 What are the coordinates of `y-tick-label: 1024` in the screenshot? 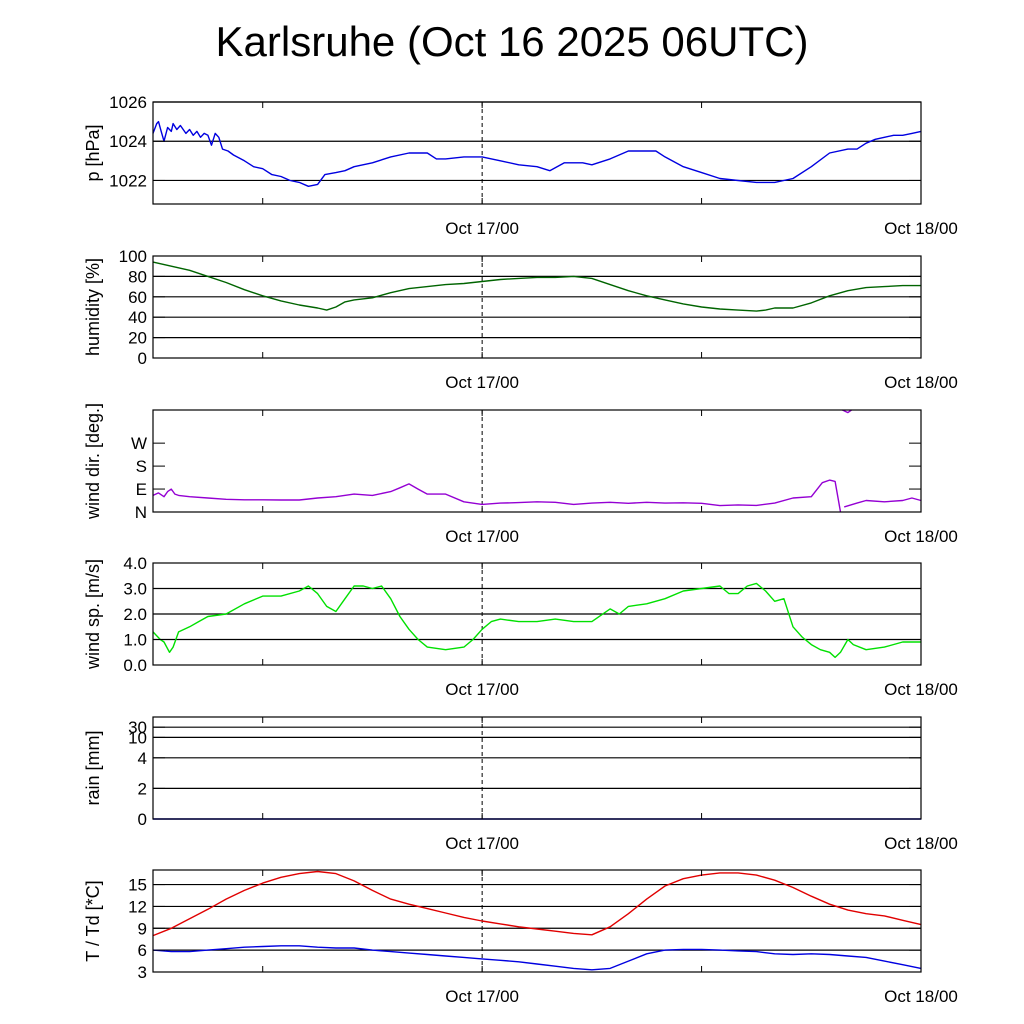 It's located at (128, 141).